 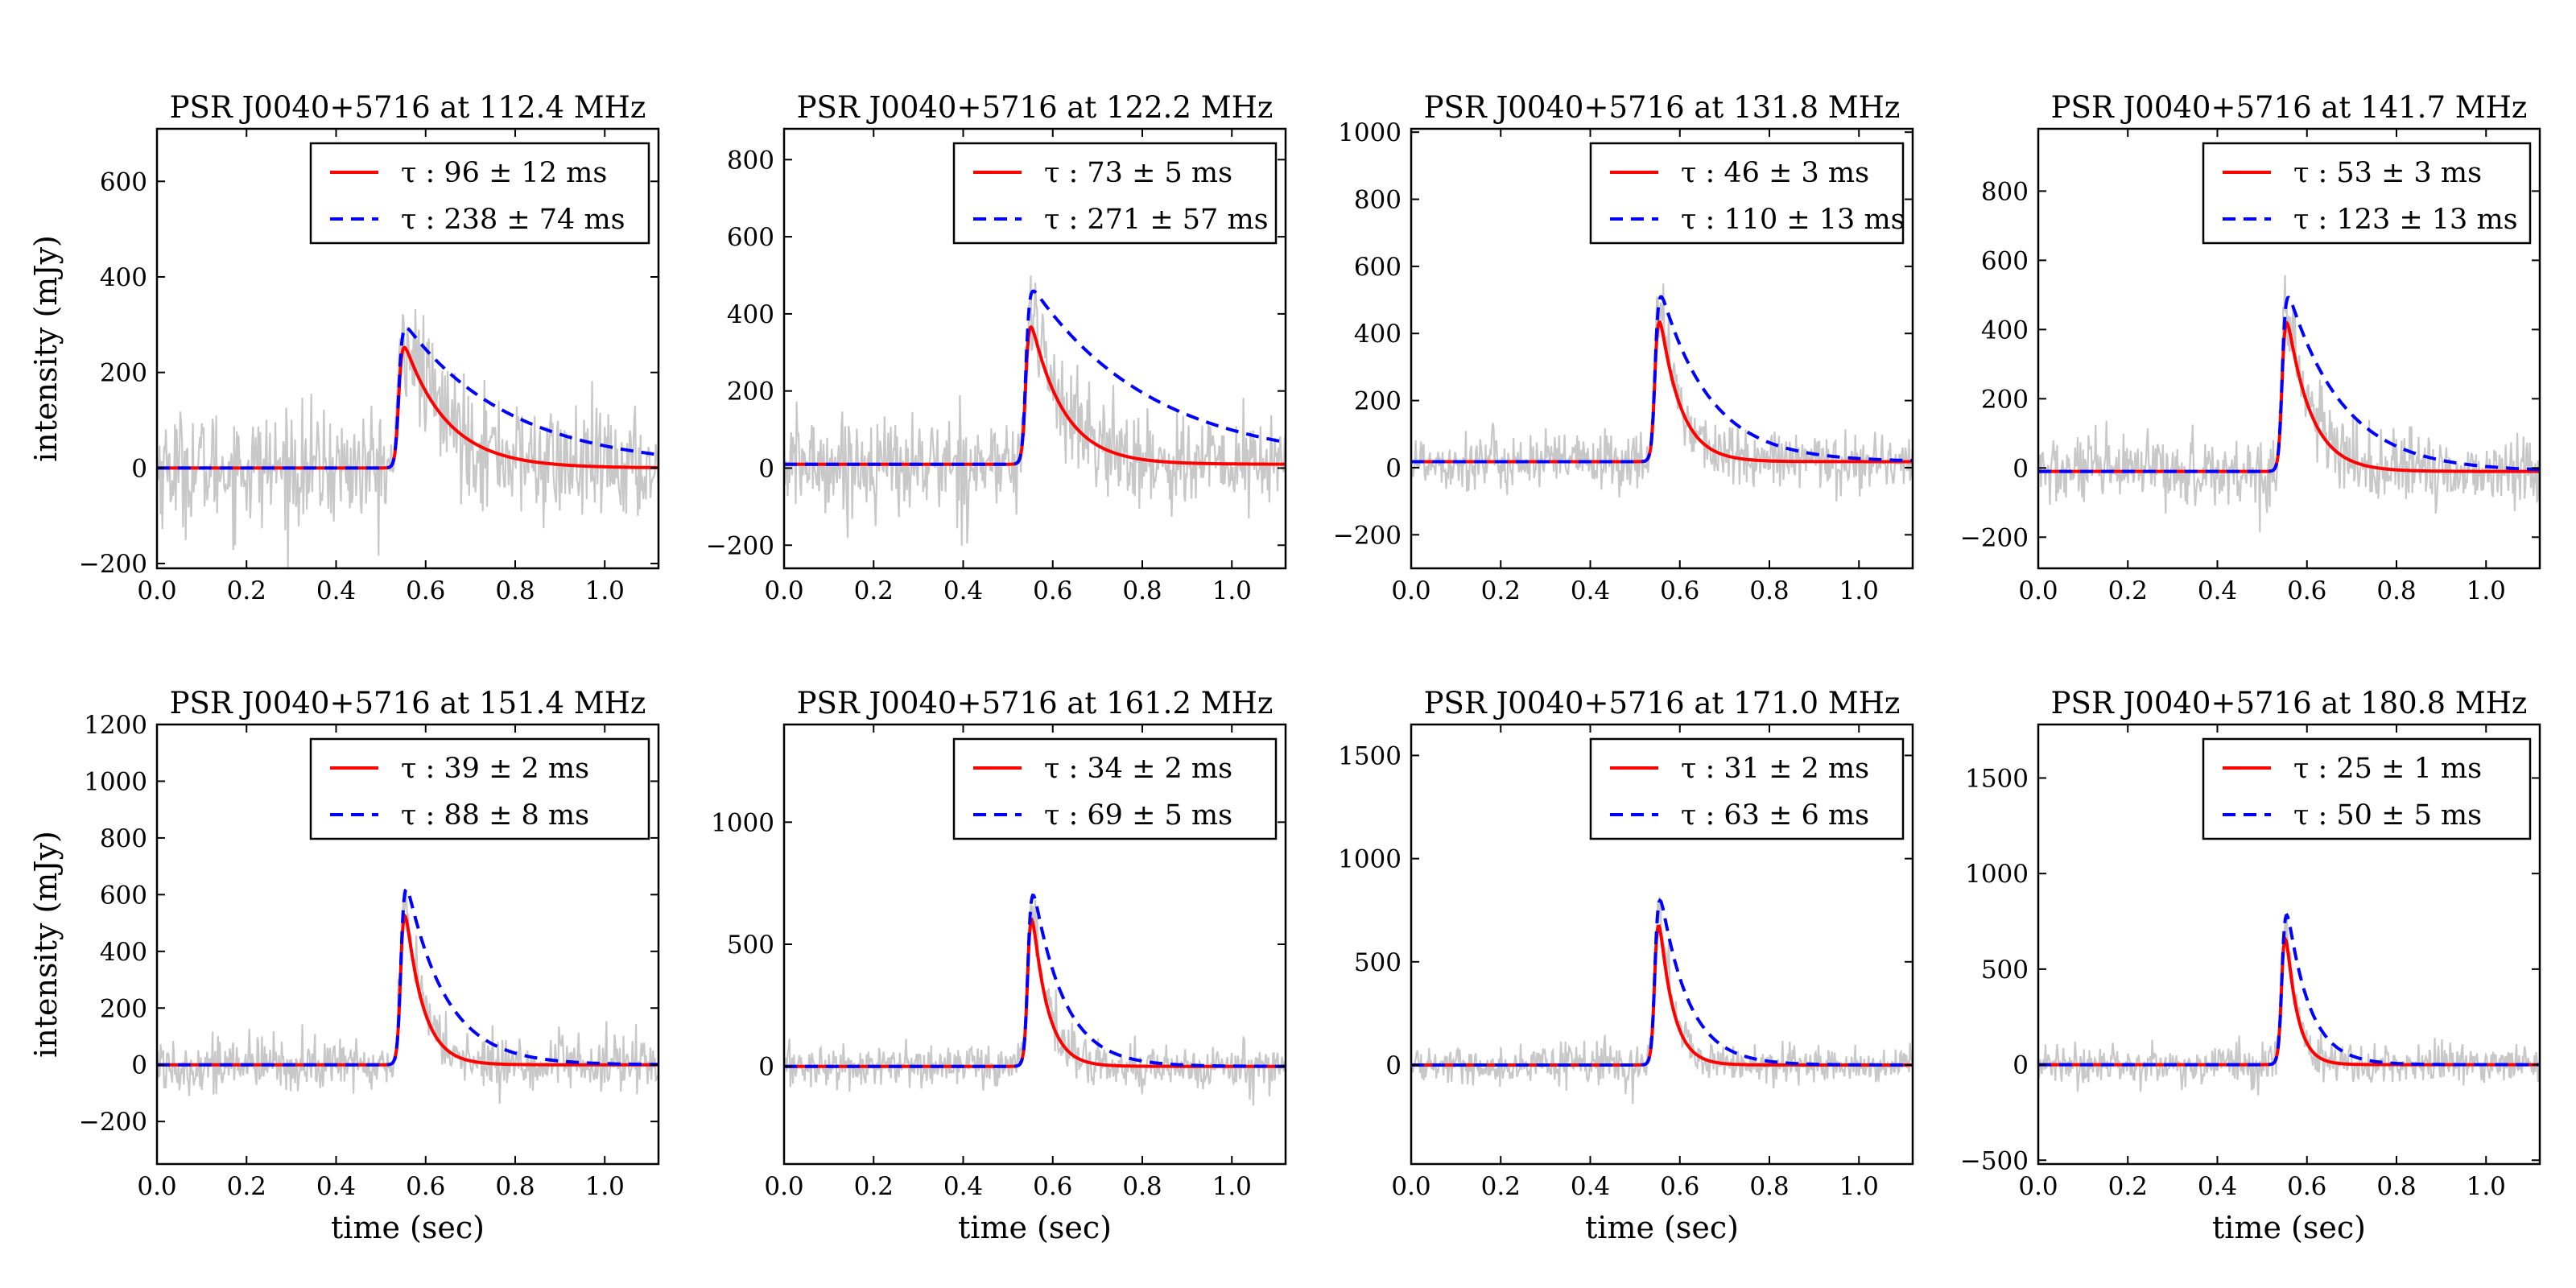 What do you see at coordinates (46, 348) in the screenshot?
I see `y-axis-label: intensity (mJy)` at bounding box center [46, 348].